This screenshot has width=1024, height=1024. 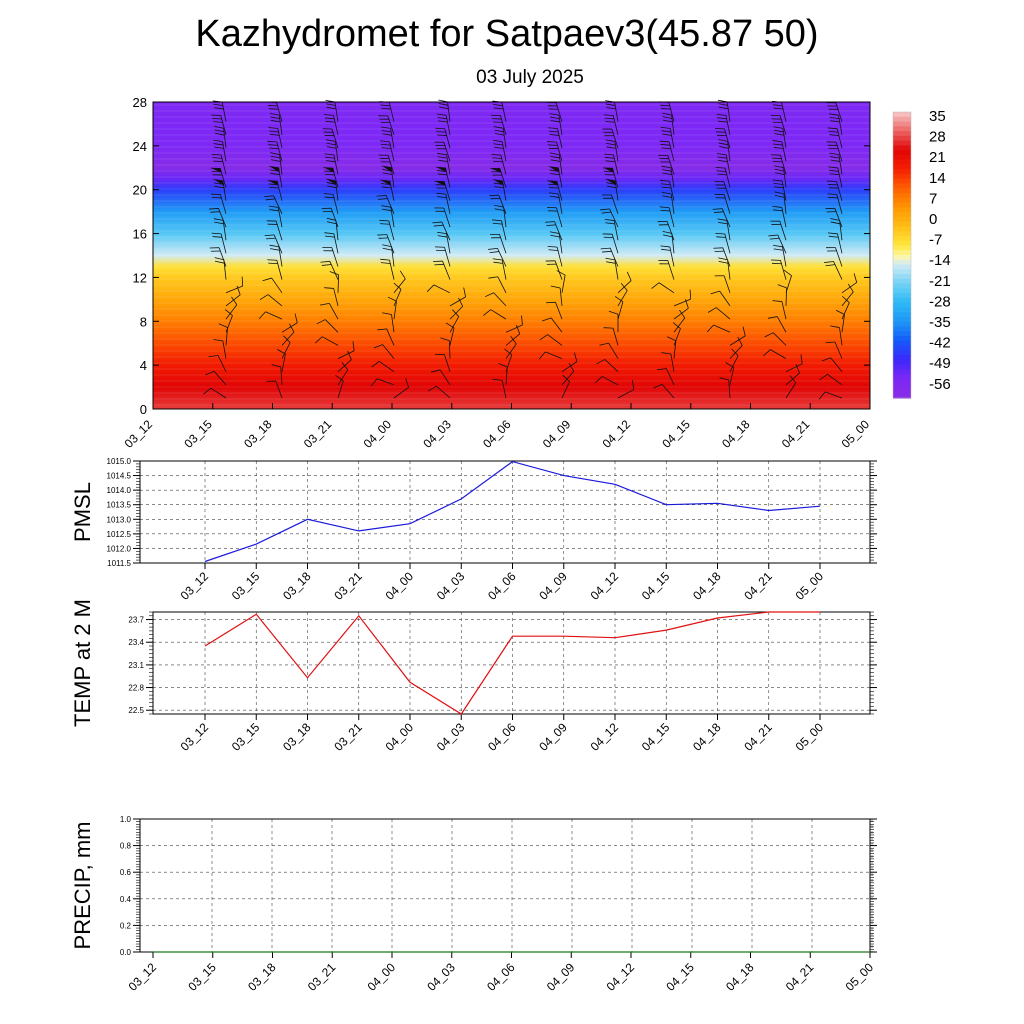 I want to click on section-xtick-label: 04_06, so click(x=497, y=434).